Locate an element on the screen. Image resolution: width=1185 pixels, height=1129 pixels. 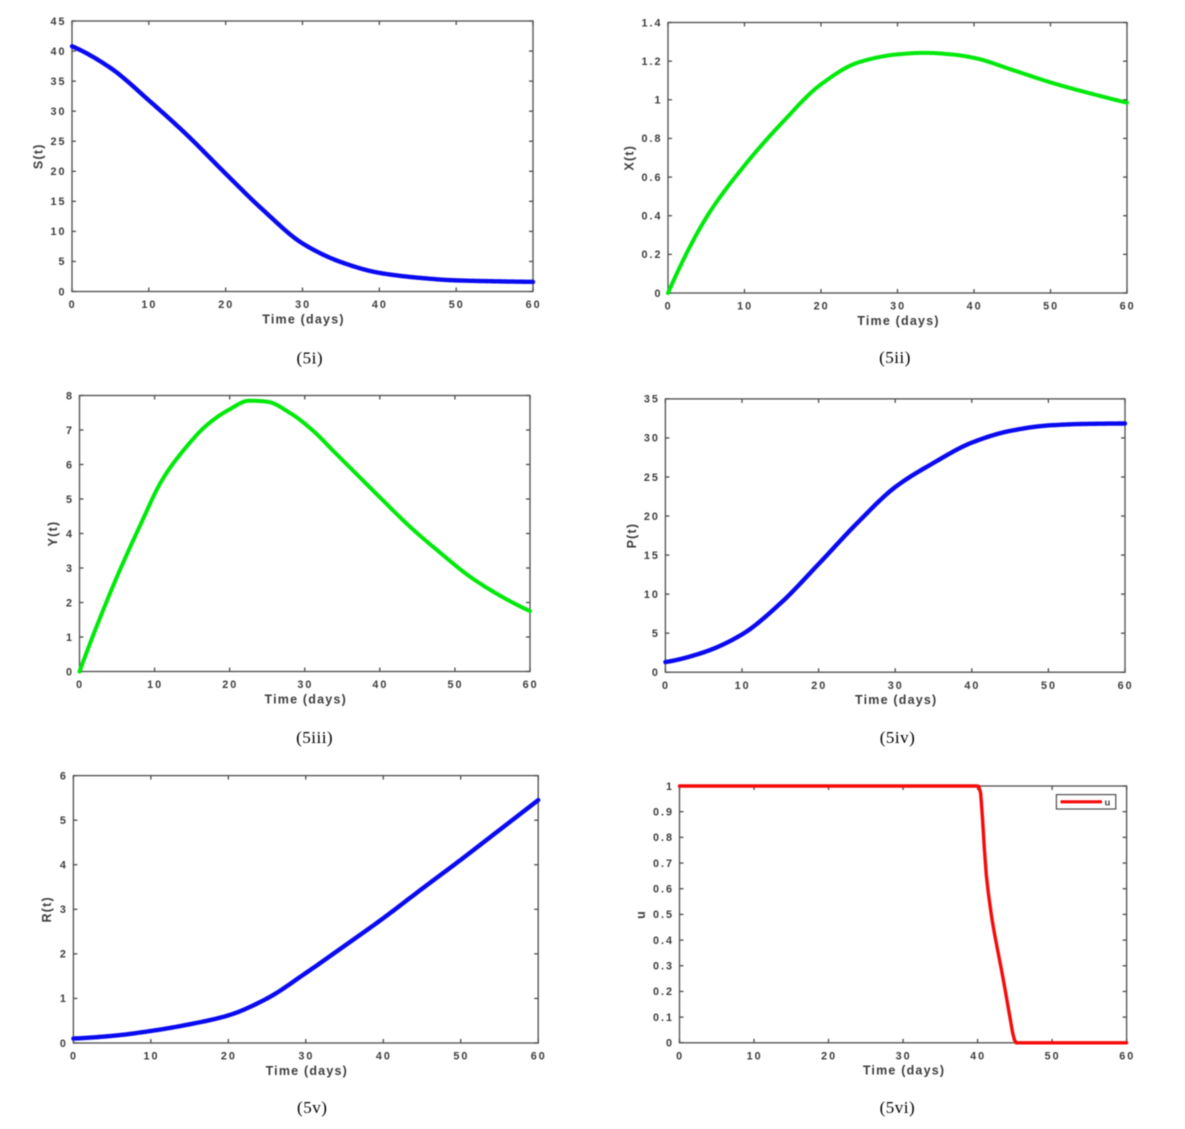
svg-text: (5i) is located at coordinates (310, 358).